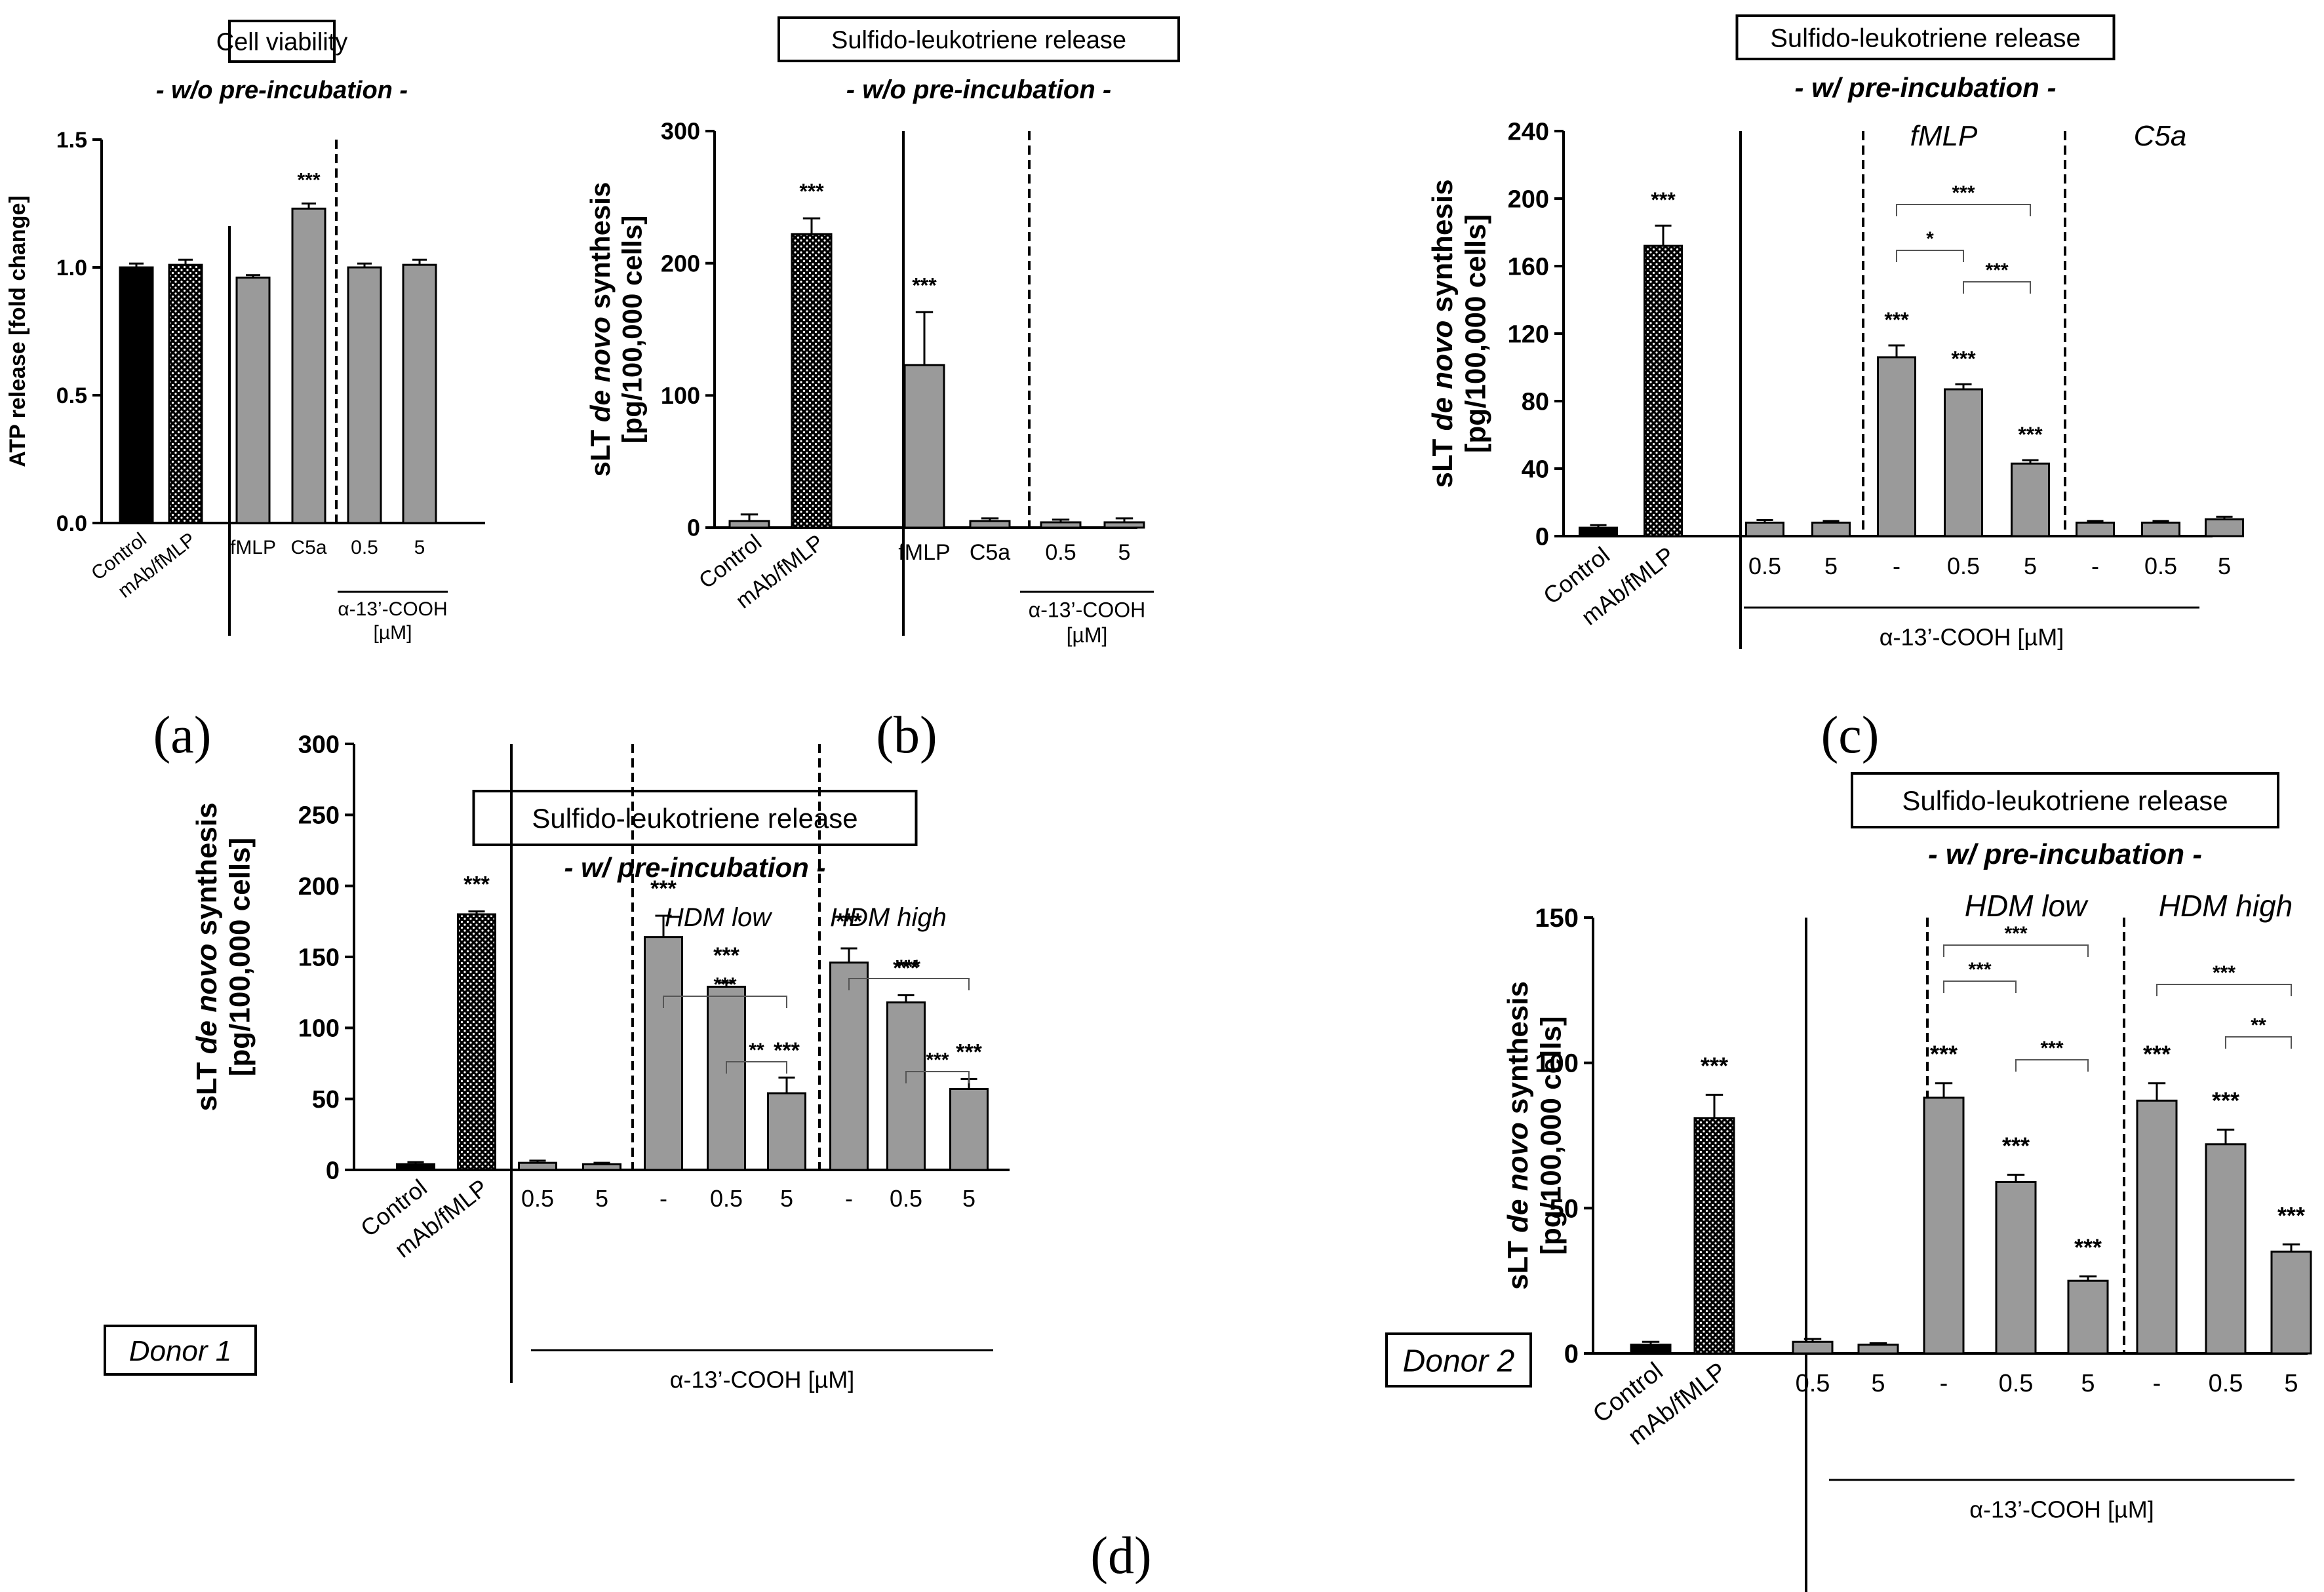 The width and height of the screenshot is (2324, 1592). I want to click on chart-title: Cell viability, so click(282, 42).